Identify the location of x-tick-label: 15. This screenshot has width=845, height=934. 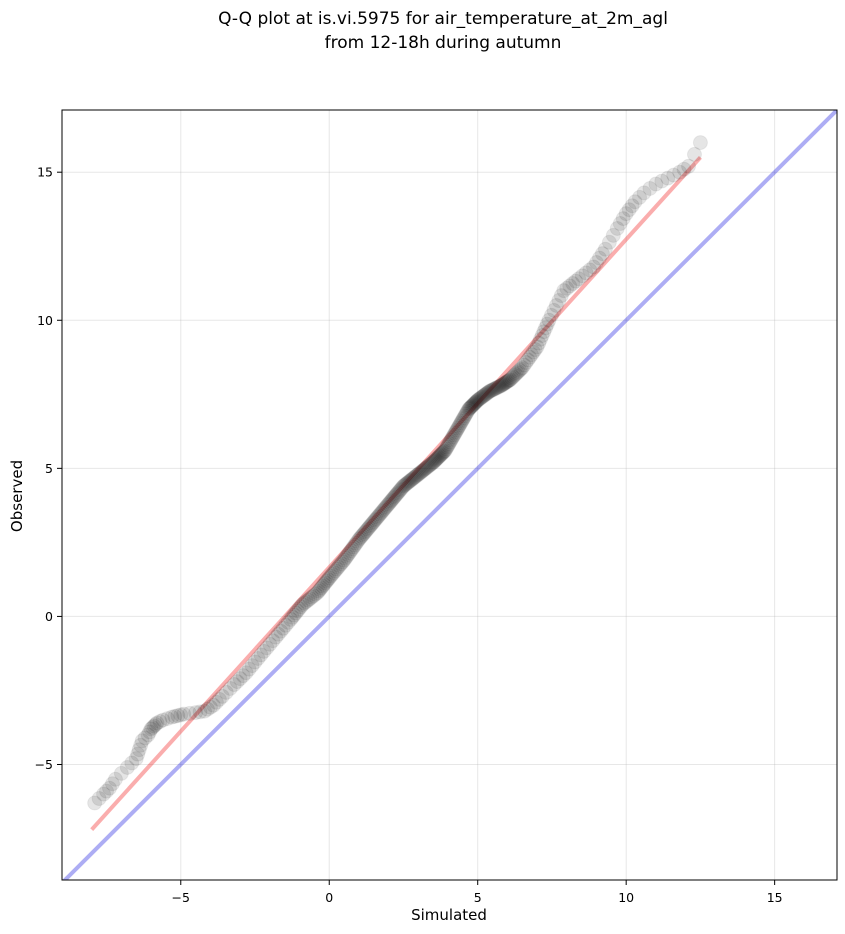
(775, 897).